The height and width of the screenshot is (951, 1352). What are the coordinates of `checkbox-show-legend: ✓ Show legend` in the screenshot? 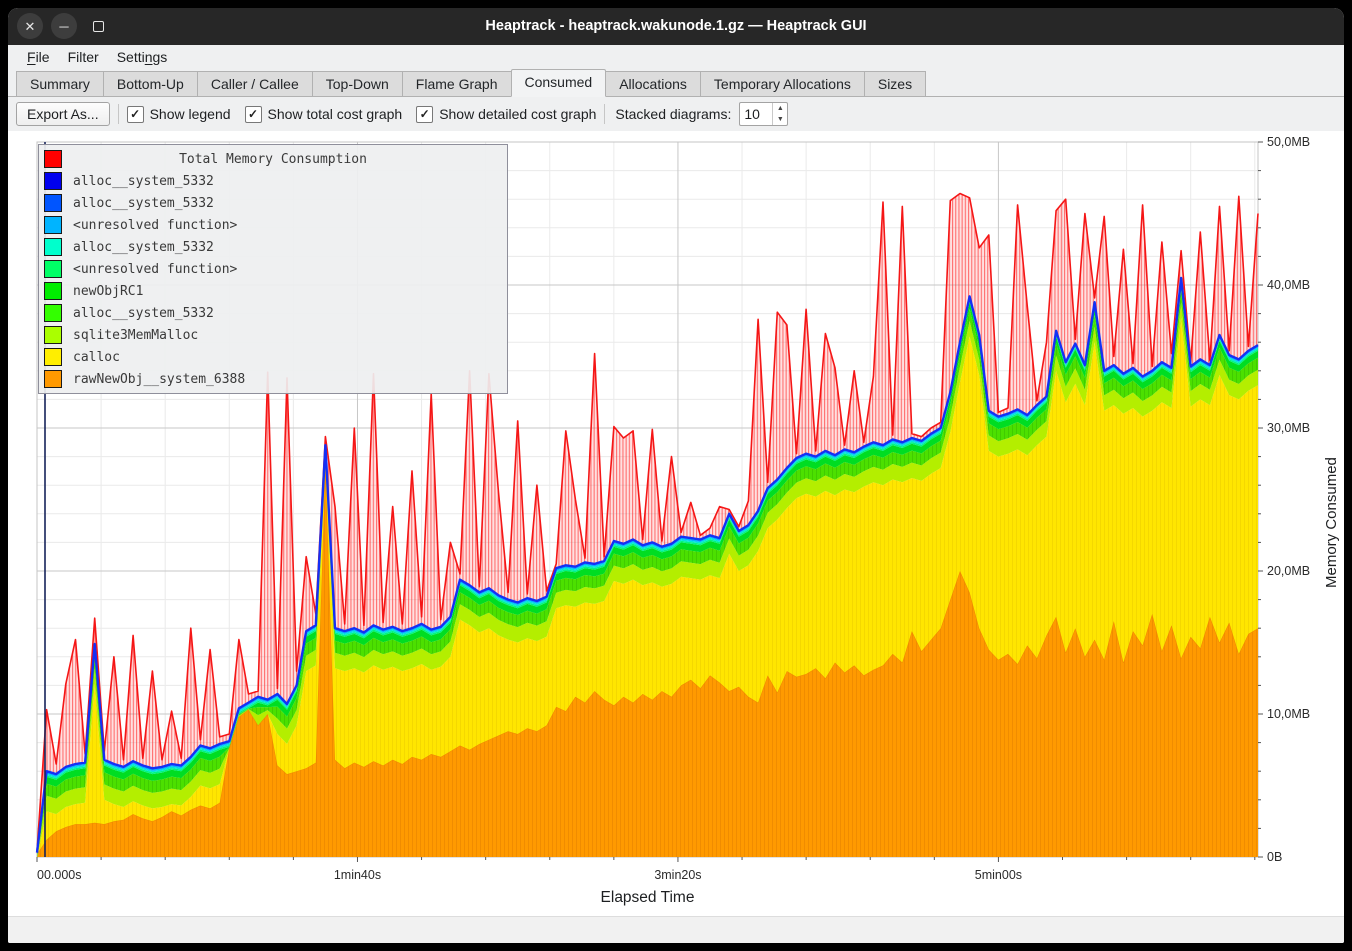 It's located at (178, 114).